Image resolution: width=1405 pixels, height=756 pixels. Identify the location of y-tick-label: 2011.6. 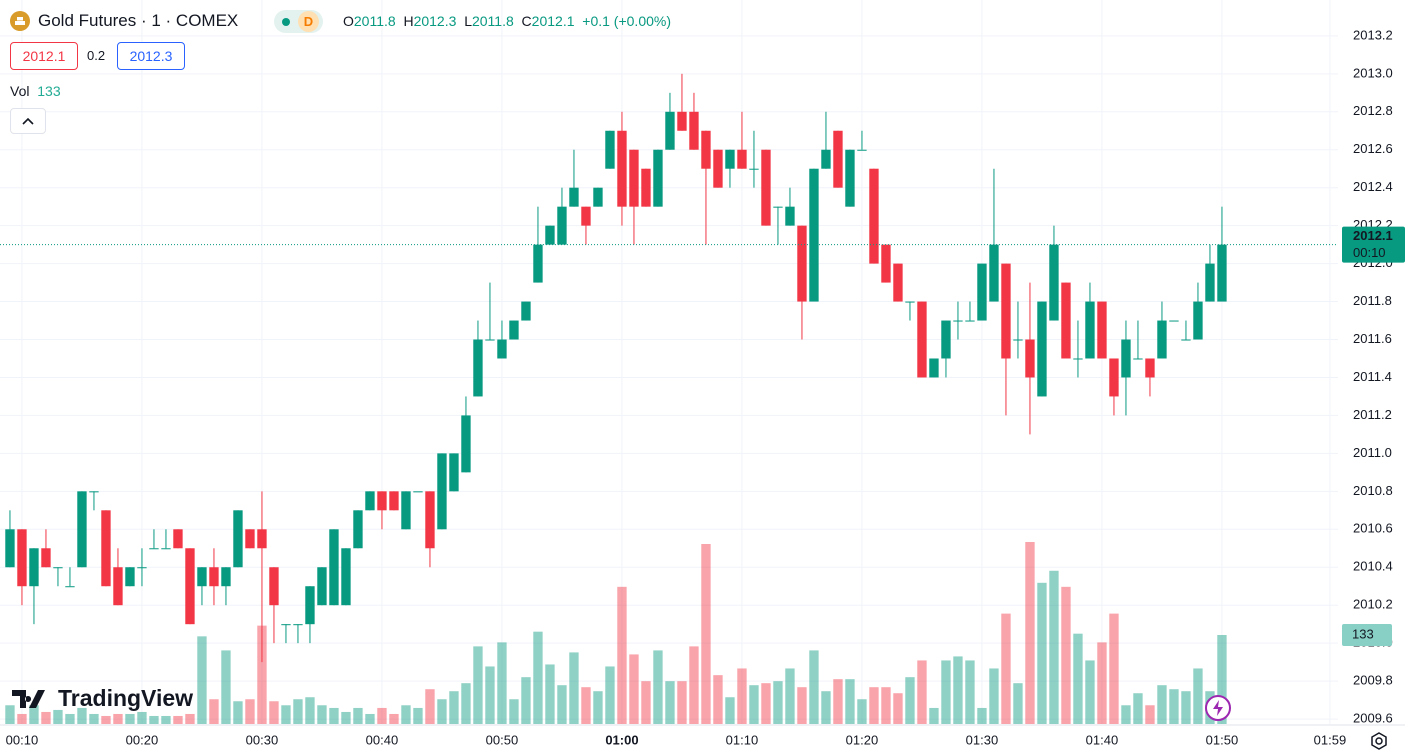
(1372, 338).